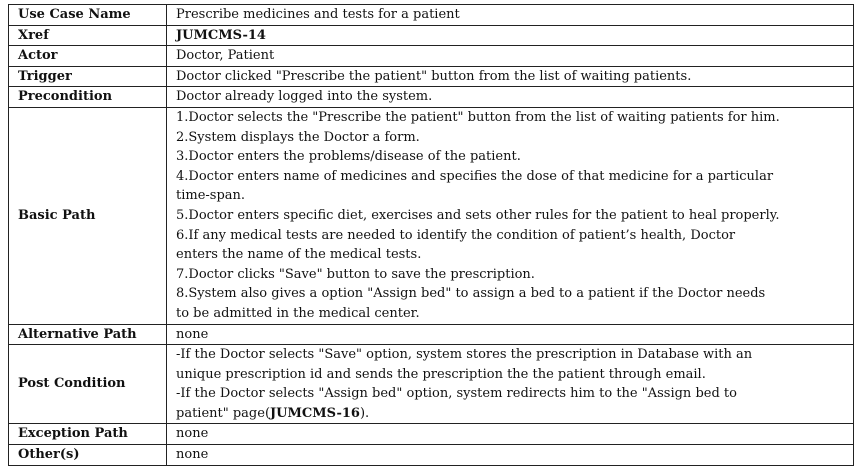 The width and height of the screenshot is (860, 473). I want to click on label-others: Other(s), so click(87, 455).